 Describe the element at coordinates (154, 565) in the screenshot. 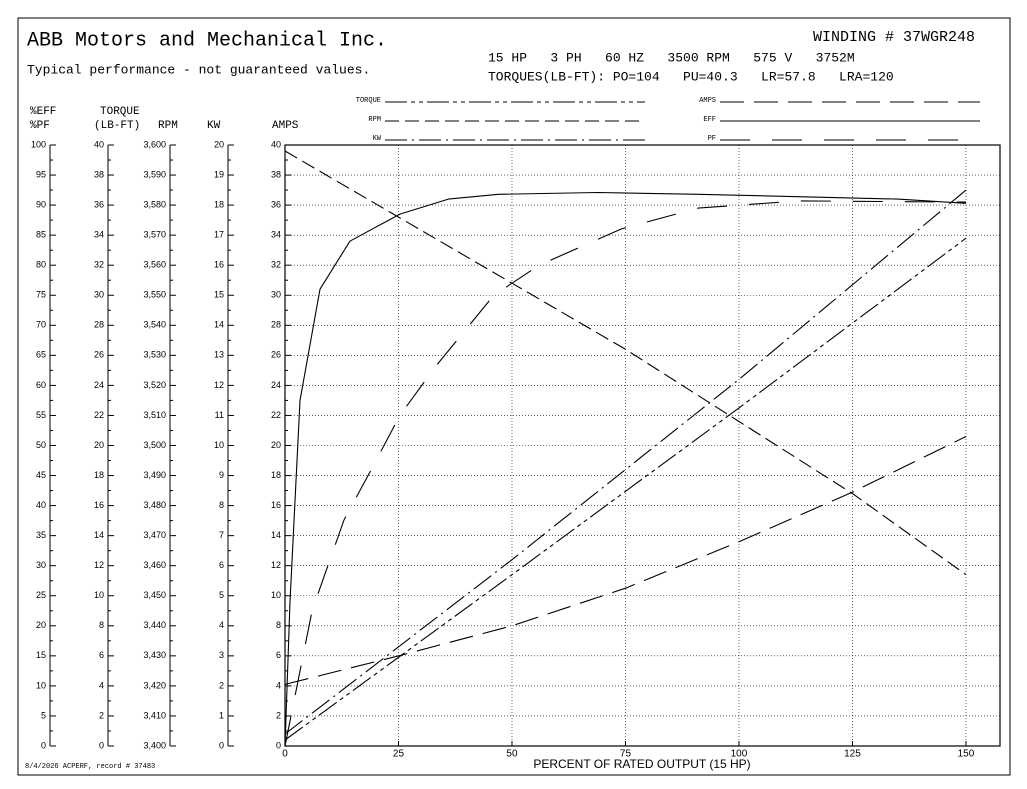

I see `y-tick-label: 3,460` at that location.